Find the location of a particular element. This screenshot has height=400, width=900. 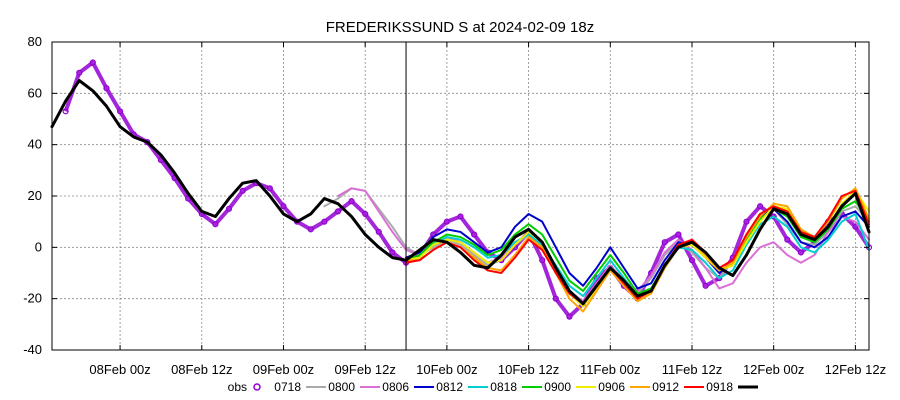

y-tick-label: 80 is located at coordinates (35, 41).